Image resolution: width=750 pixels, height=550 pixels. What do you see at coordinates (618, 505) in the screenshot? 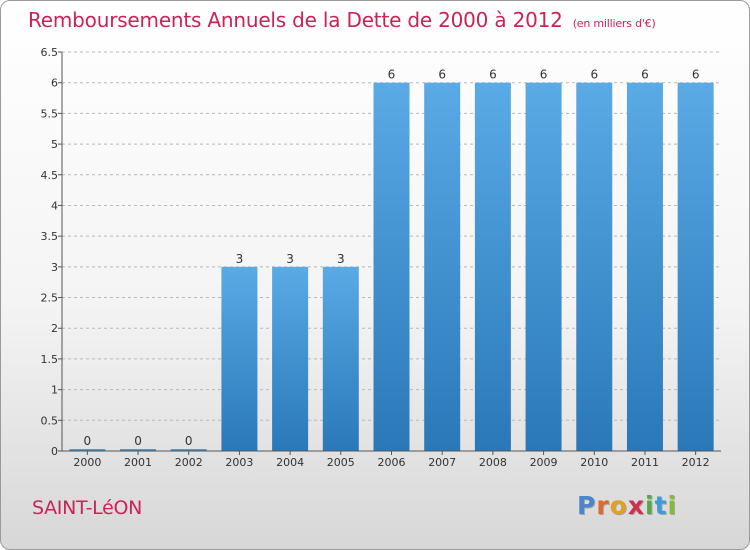
I see `logo-letter: o` at bounding box center [618, 505].